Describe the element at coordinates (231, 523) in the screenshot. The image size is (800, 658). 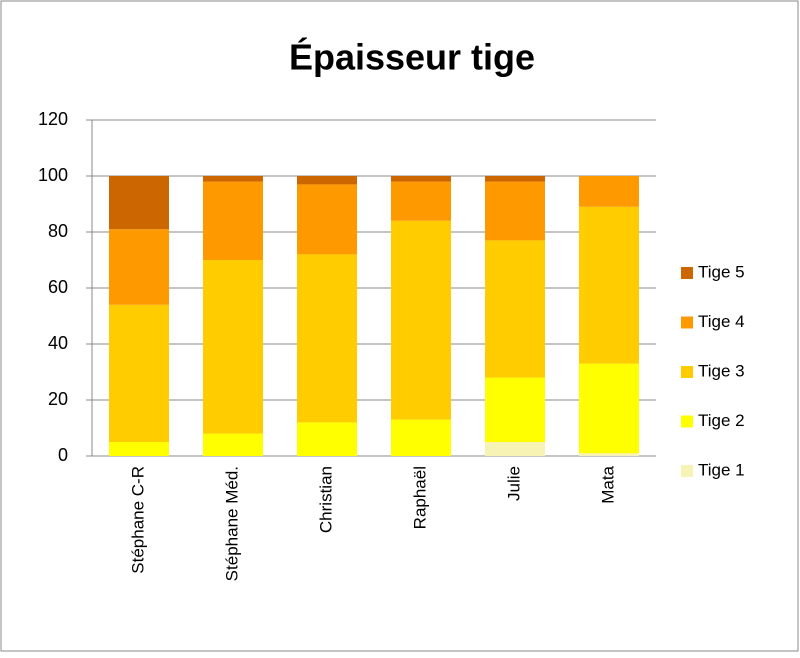
I see `x-tick-label: Stéphane Méd.` at that location.